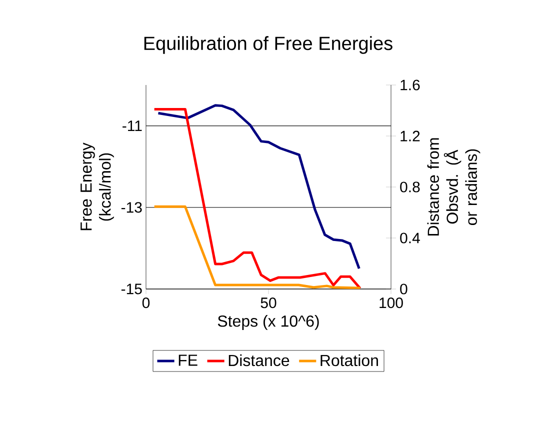  I want to click on x-tick-label: 50, so click(268, 303).